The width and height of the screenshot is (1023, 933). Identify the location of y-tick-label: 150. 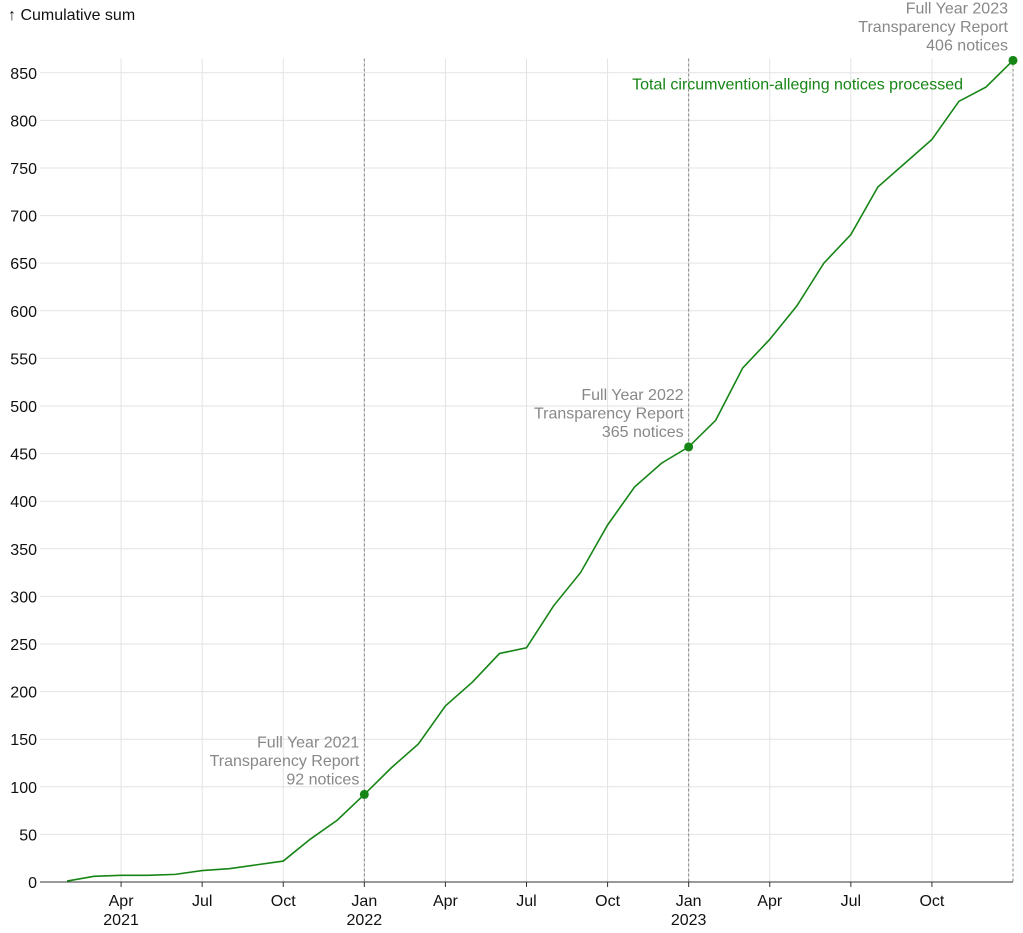
(23, 740).